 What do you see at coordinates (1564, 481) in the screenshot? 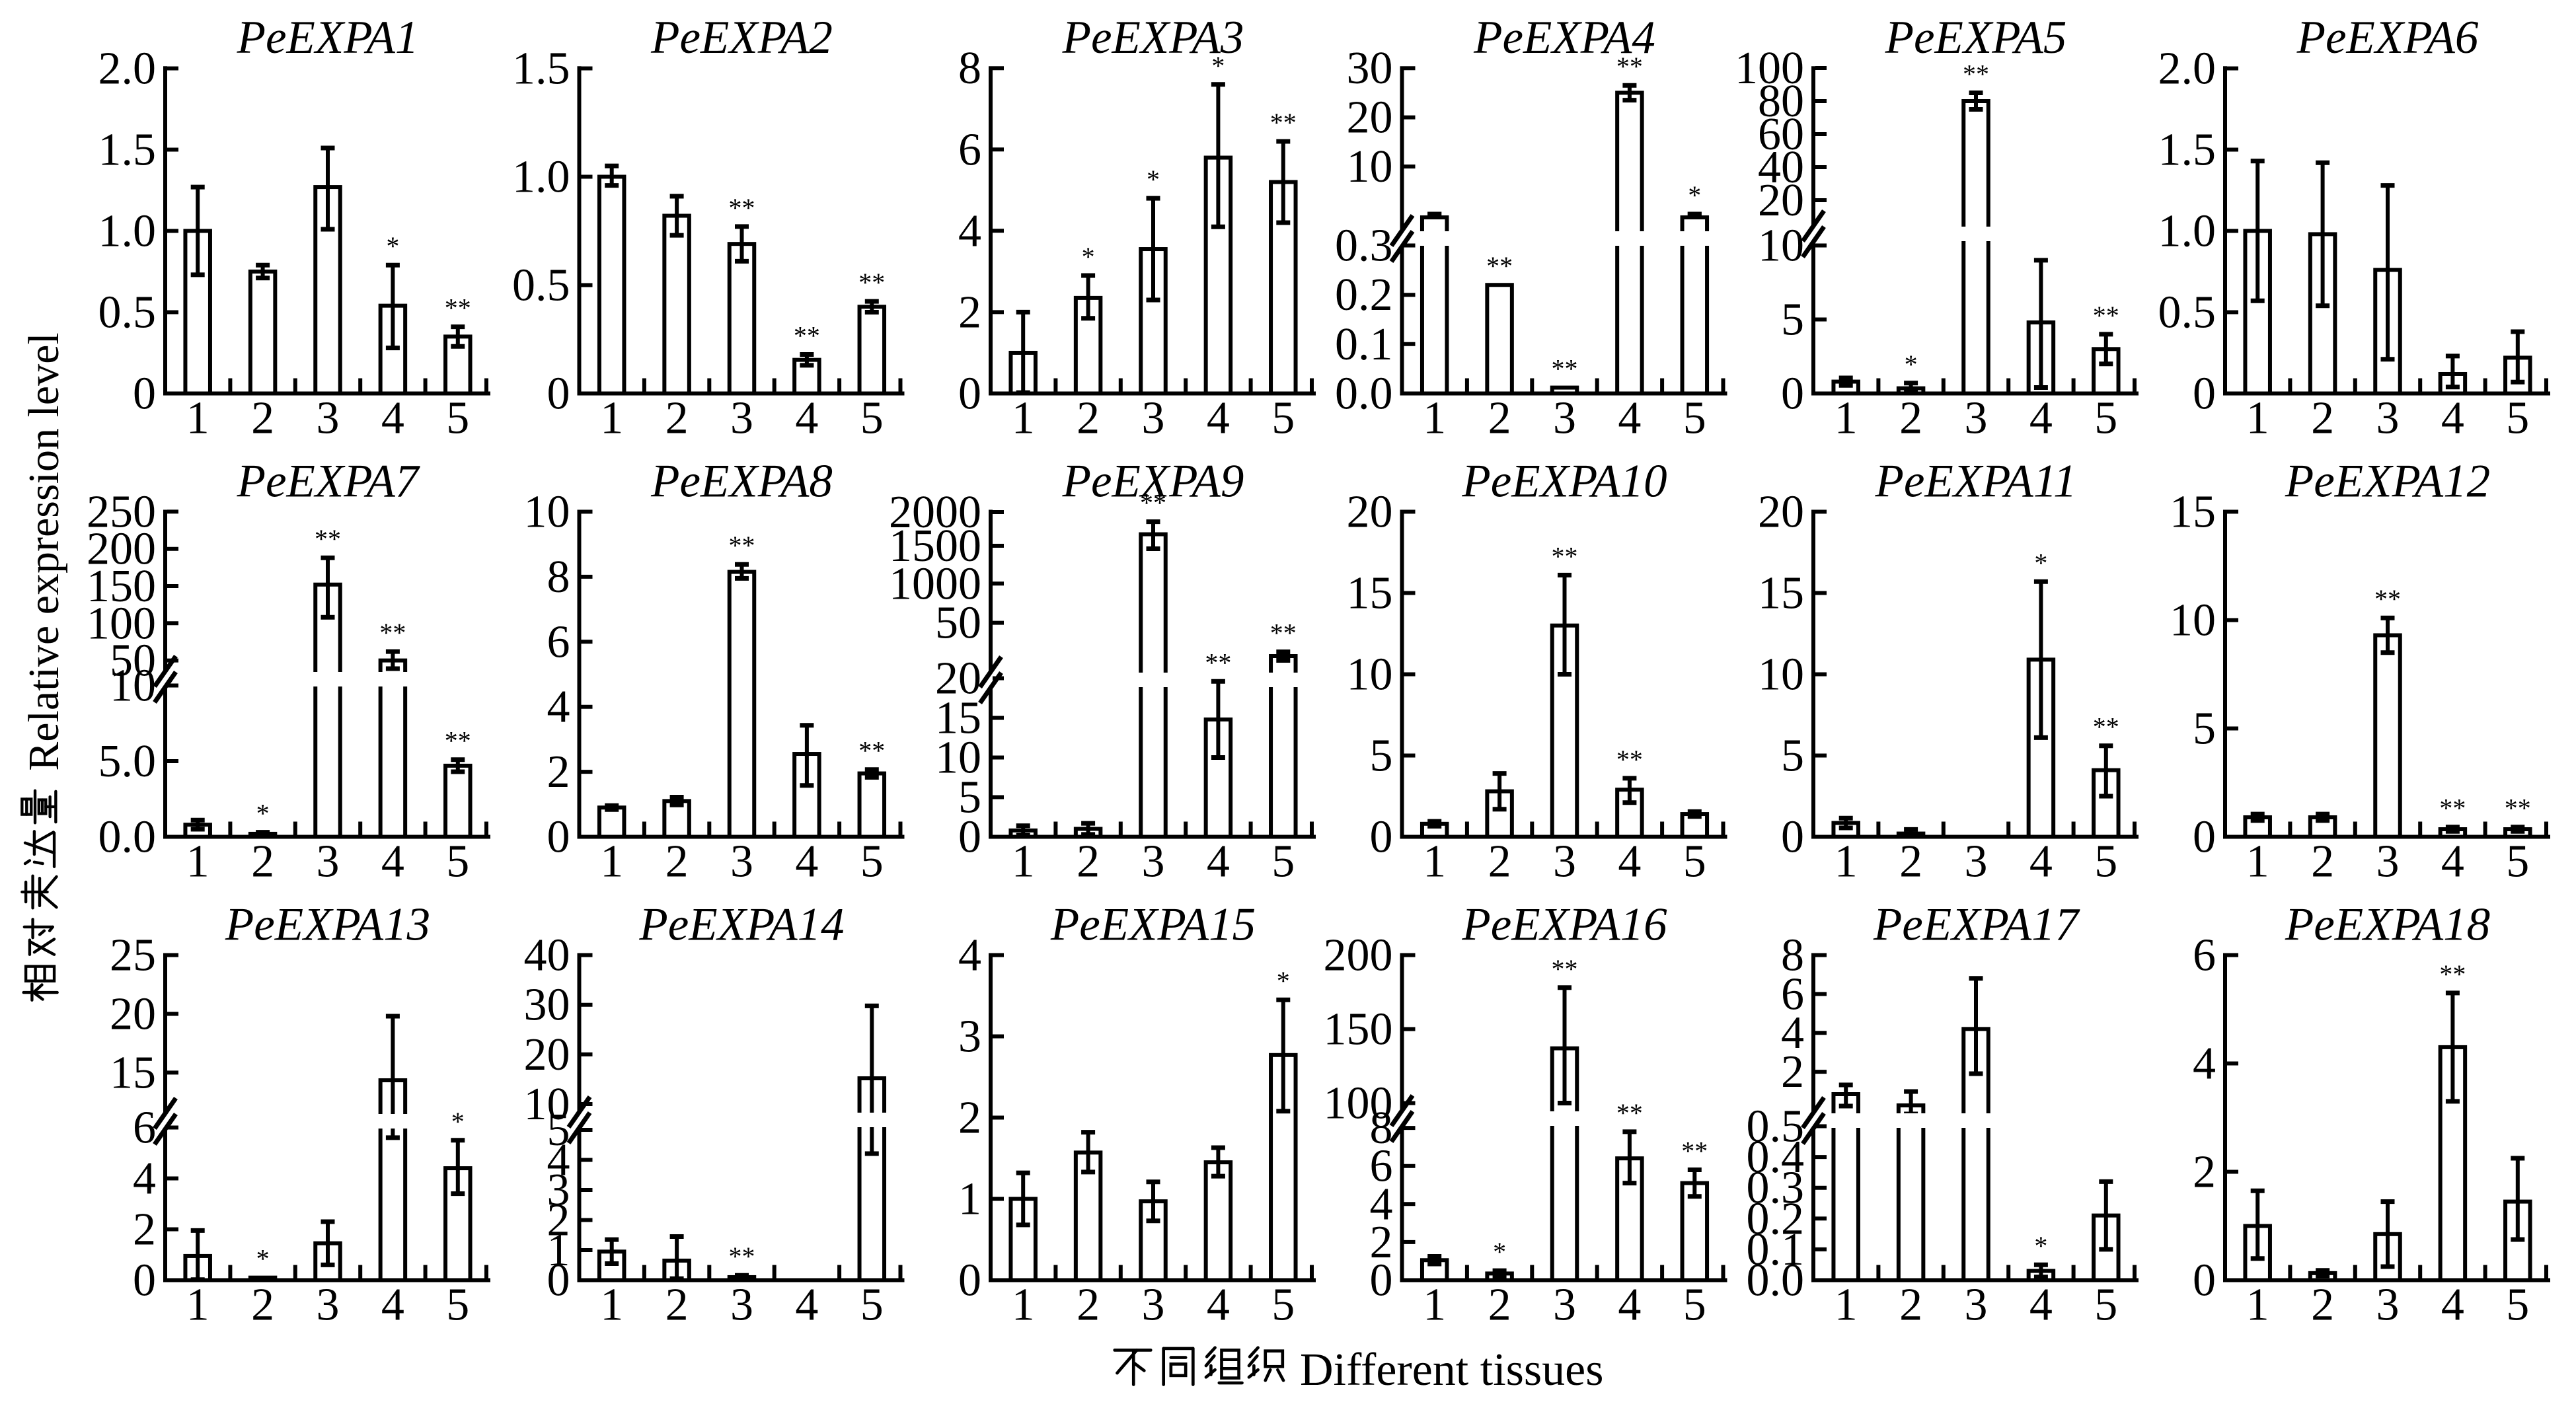
I see `svg-text: PeEXPA10` at bounding box center [1564, 481].